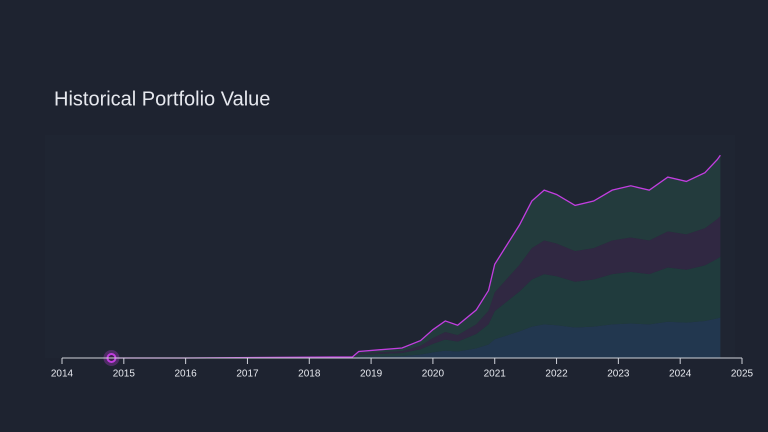 This screenshot has width=768, height=432. What do you see at coordinates (618, 374) in the screenshot?
I see `x-tick-label: 2023` at bounding box center [618, 374].